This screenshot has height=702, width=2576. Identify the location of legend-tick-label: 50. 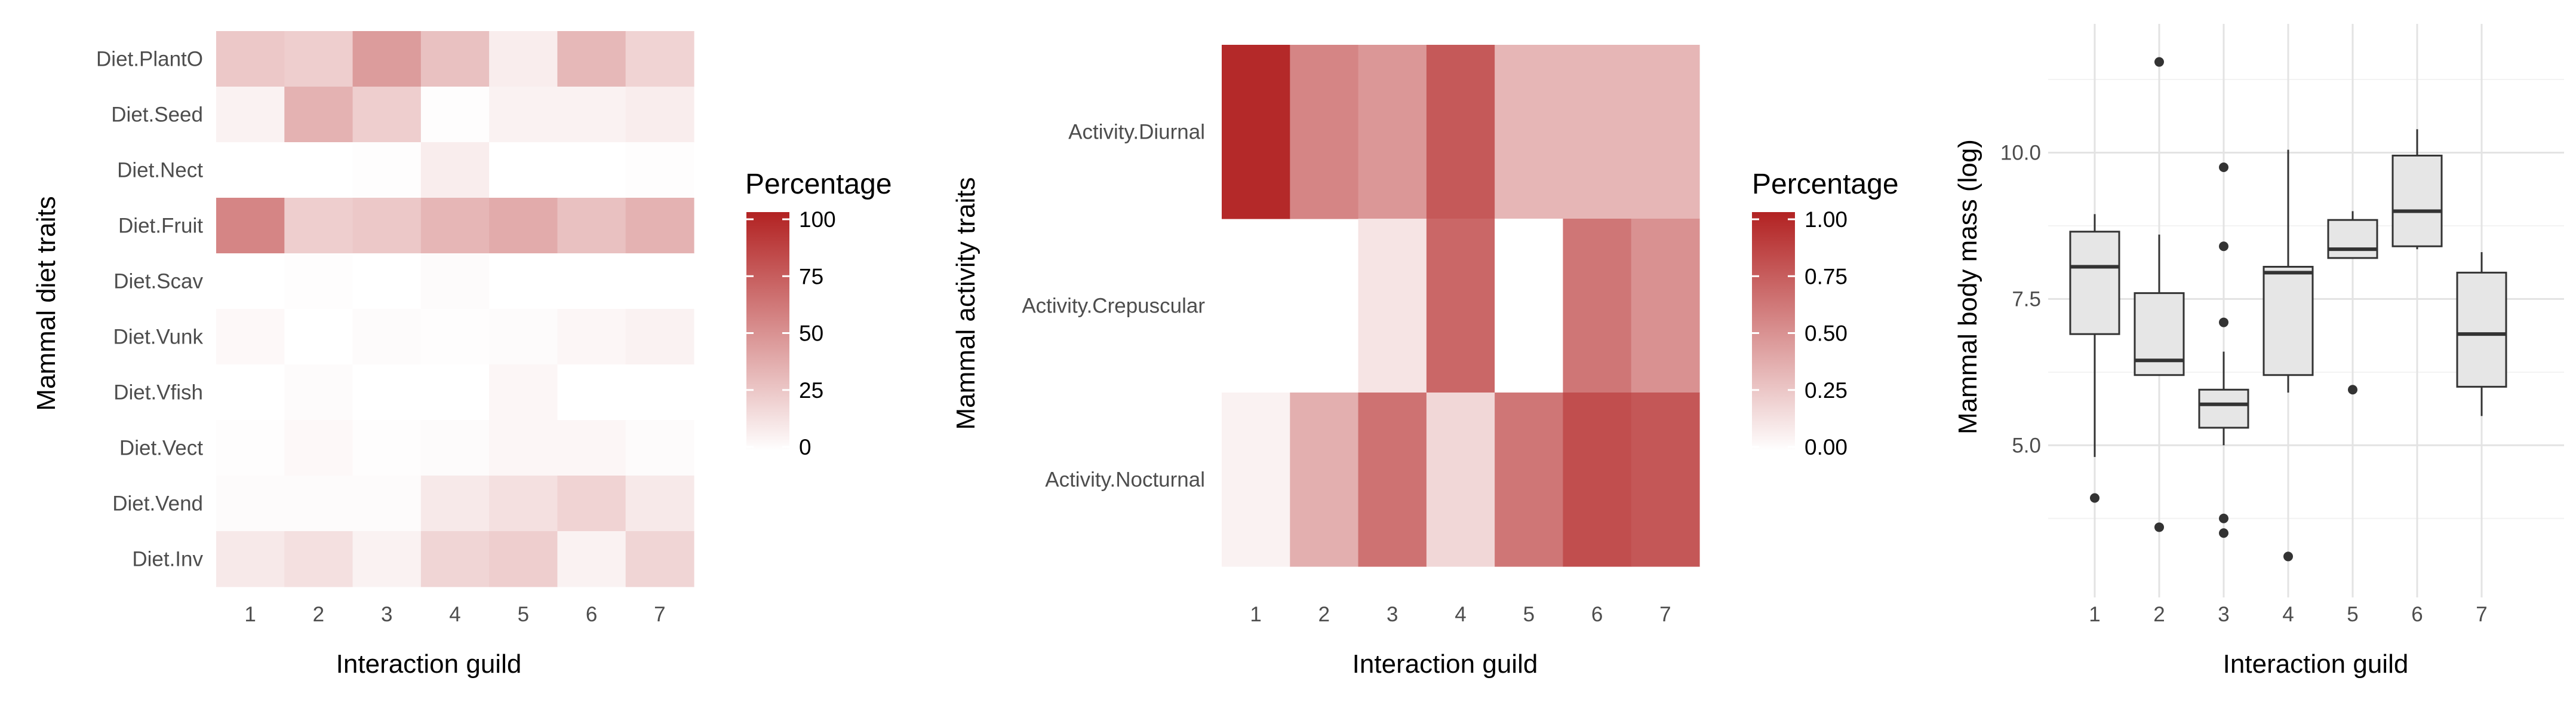
(811, 333).